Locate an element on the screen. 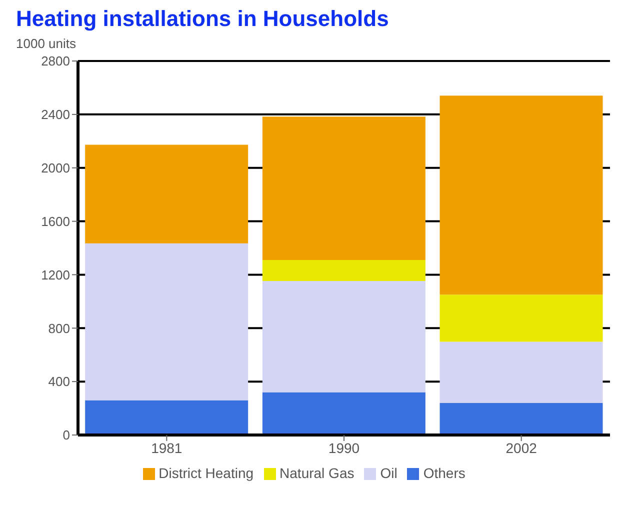 Image resolution: width=638 pixels, height=509 pixels. x-tick-label: 1981 is located at coordinates (166, 448).